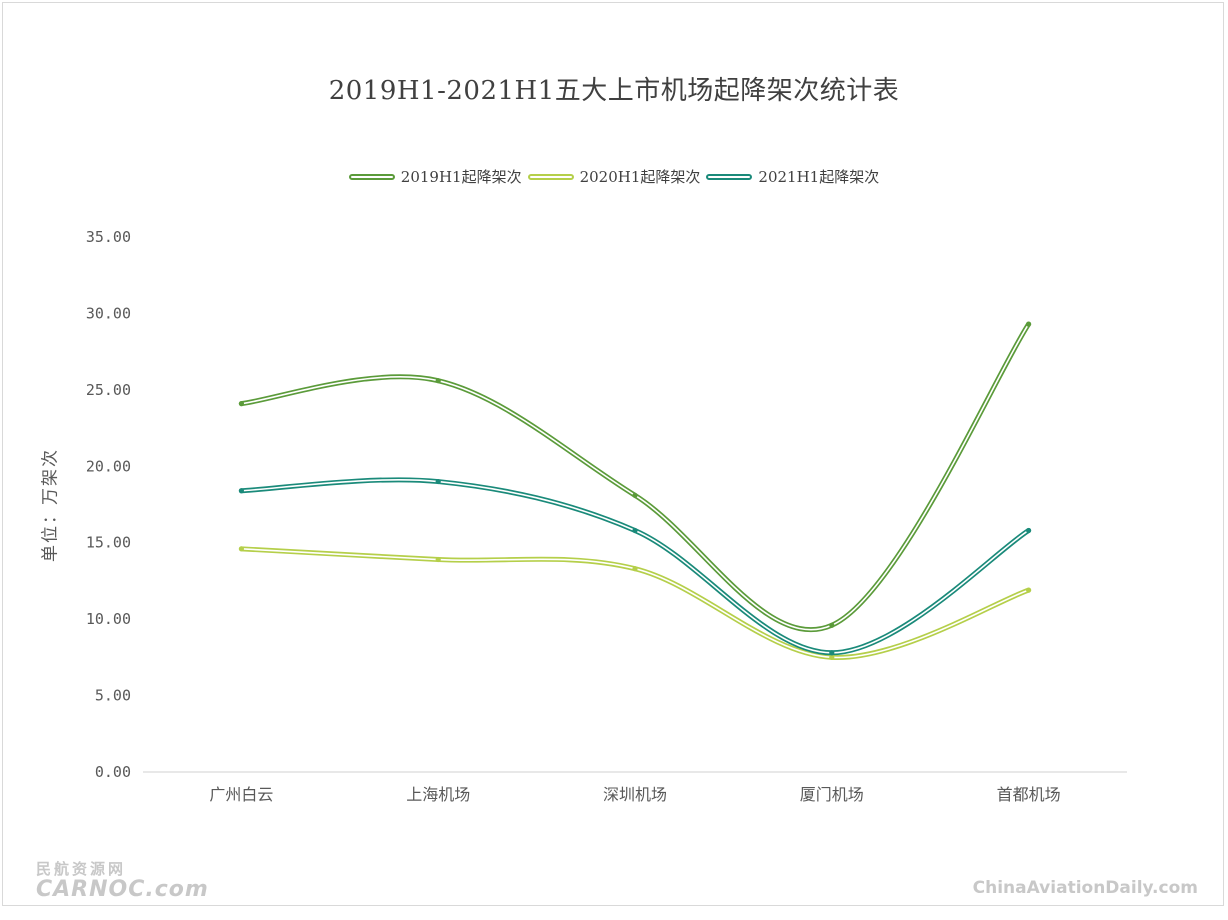 This screenshot has height=920, width=1228. Describe the element at coordinates (108, 390) in the screenshot. I see `y-tick-label: 25.00` at that location.